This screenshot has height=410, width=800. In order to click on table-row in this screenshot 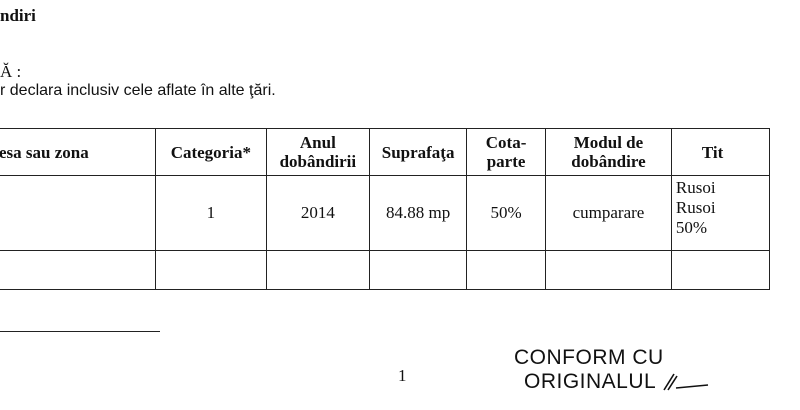, I will do `click(385, 270)`.